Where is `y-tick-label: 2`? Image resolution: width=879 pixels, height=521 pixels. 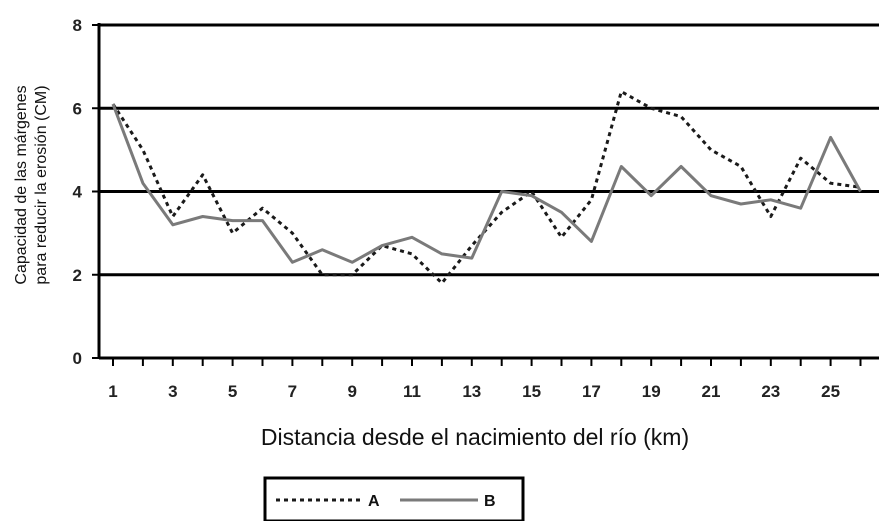
y-tick-label: 2 is located at coordinates (77, 275).